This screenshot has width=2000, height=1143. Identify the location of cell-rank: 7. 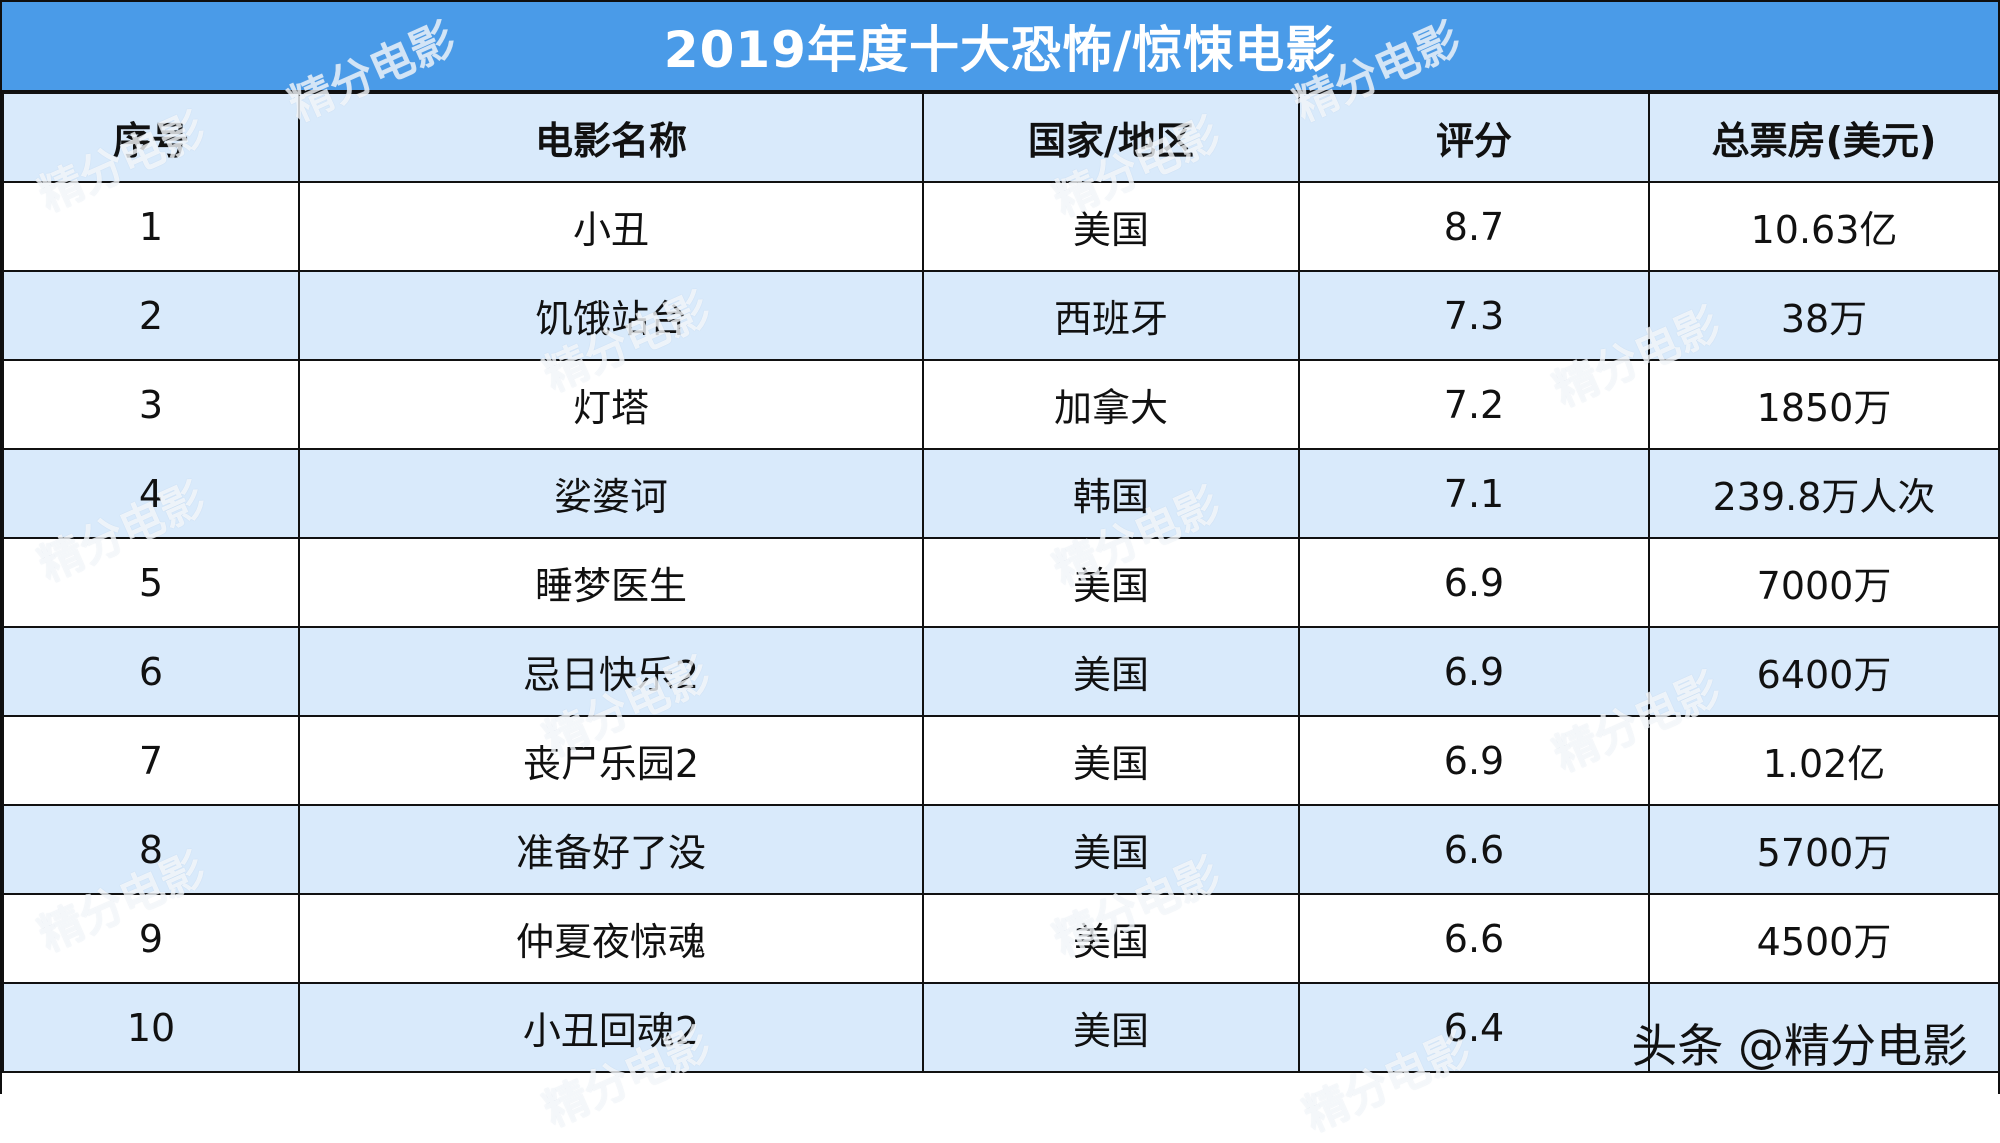
(151, 760).